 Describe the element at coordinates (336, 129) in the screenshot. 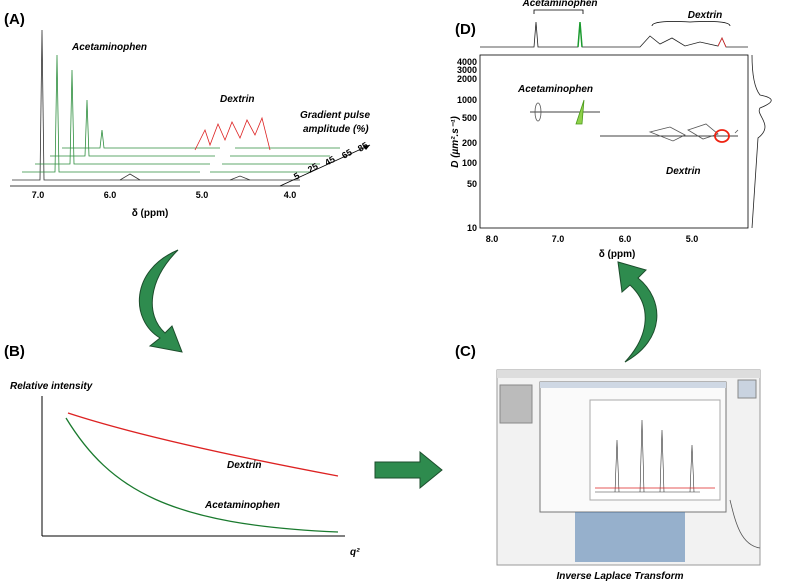

I see `gradient-title: amplitude (%)` at that location.